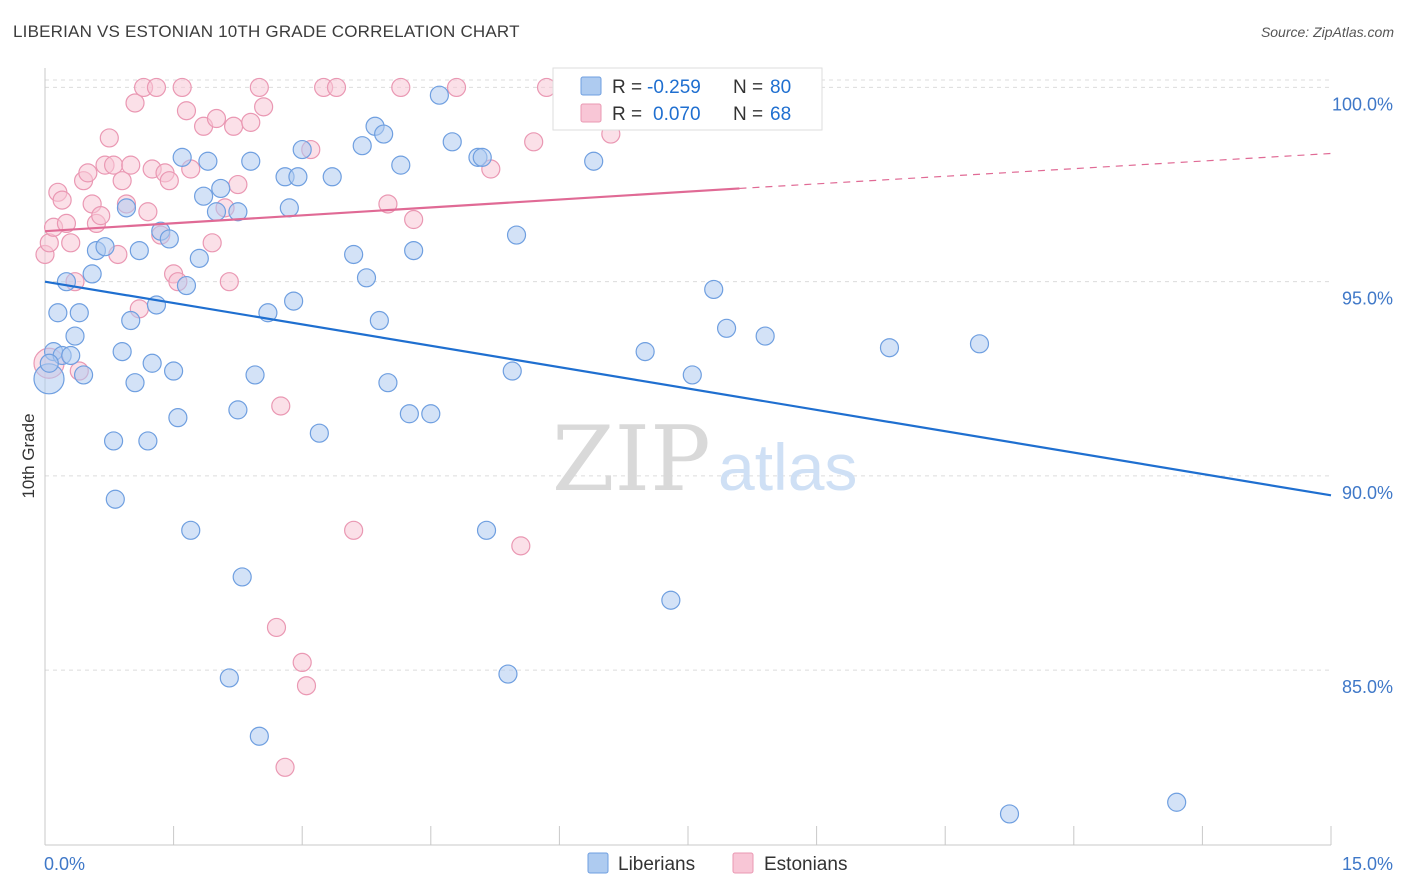  Describe the element at coordinates (1367, 687) in the screenshot. I see `y-tick-label: 85.0%` at that location.